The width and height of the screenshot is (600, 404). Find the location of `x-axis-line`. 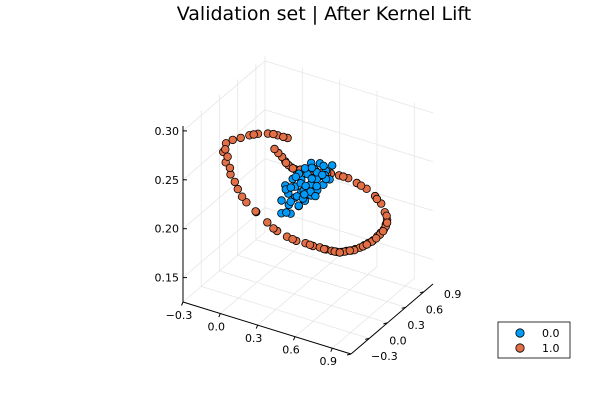

x-axis-line is located at coordinates (267, 328).